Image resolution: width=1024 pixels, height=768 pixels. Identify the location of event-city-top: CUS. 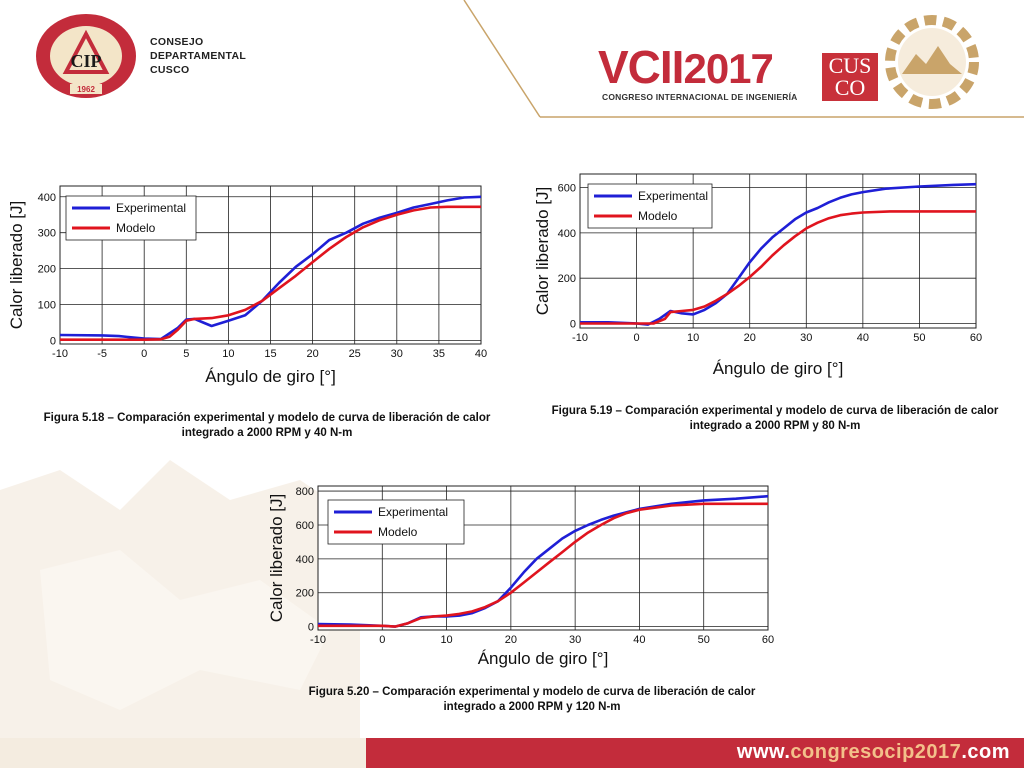
(850, 65).